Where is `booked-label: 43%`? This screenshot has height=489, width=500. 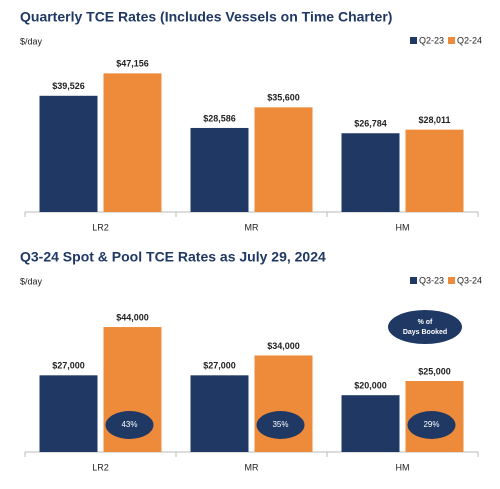 booked-label: 43% is located at coordinates (129, 424).